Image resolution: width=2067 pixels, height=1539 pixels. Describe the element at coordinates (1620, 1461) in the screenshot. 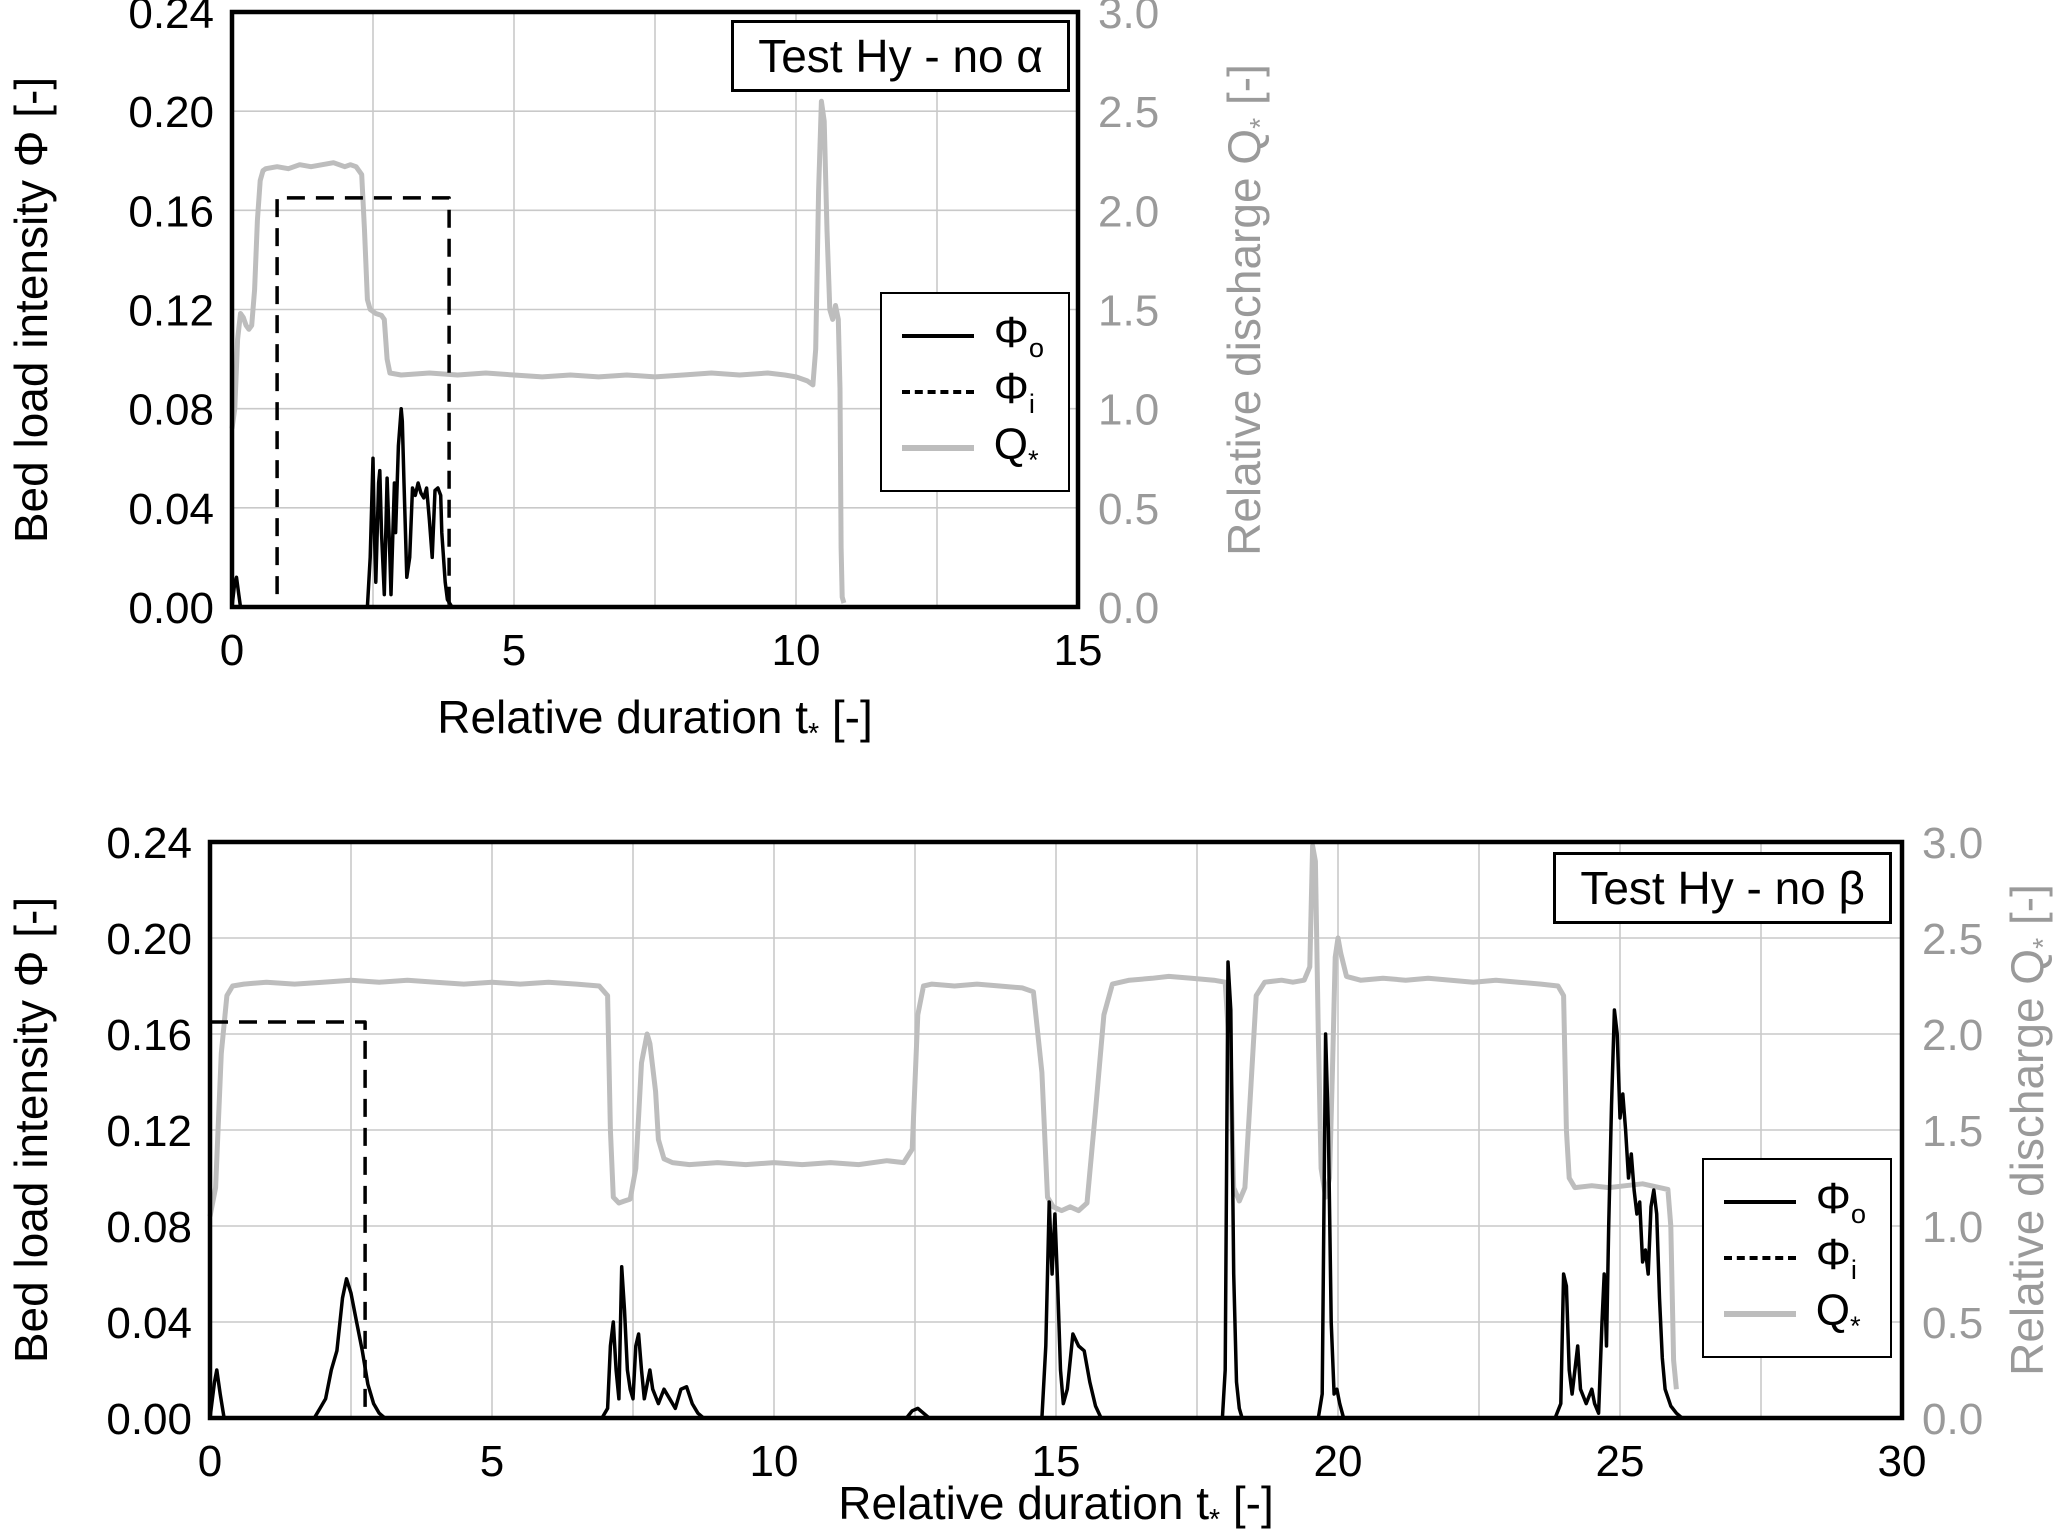

I see `svg-text: 25` at that location.